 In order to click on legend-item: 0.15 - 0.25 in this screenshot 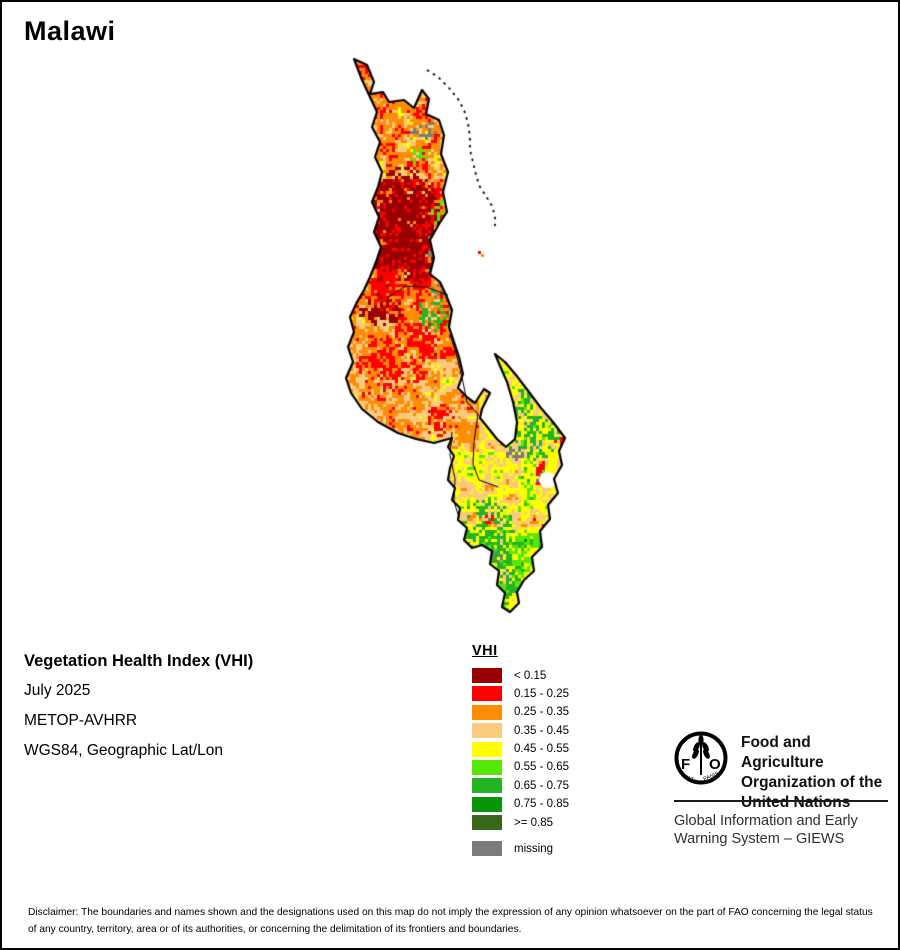, I will do `click(520, 694)`.